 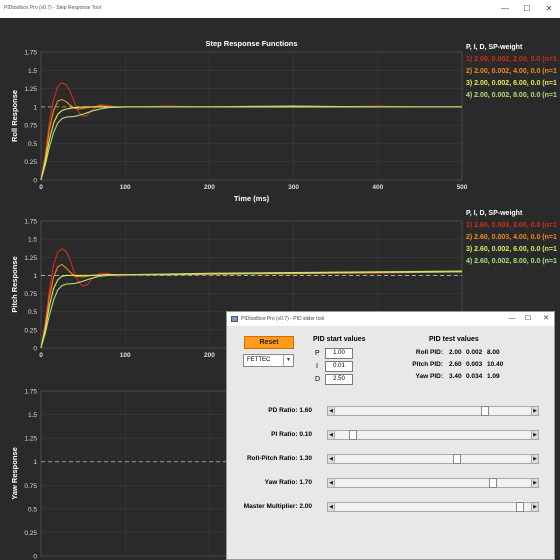 I want to click on close-icon: ✕, so click(x=549, y=8).